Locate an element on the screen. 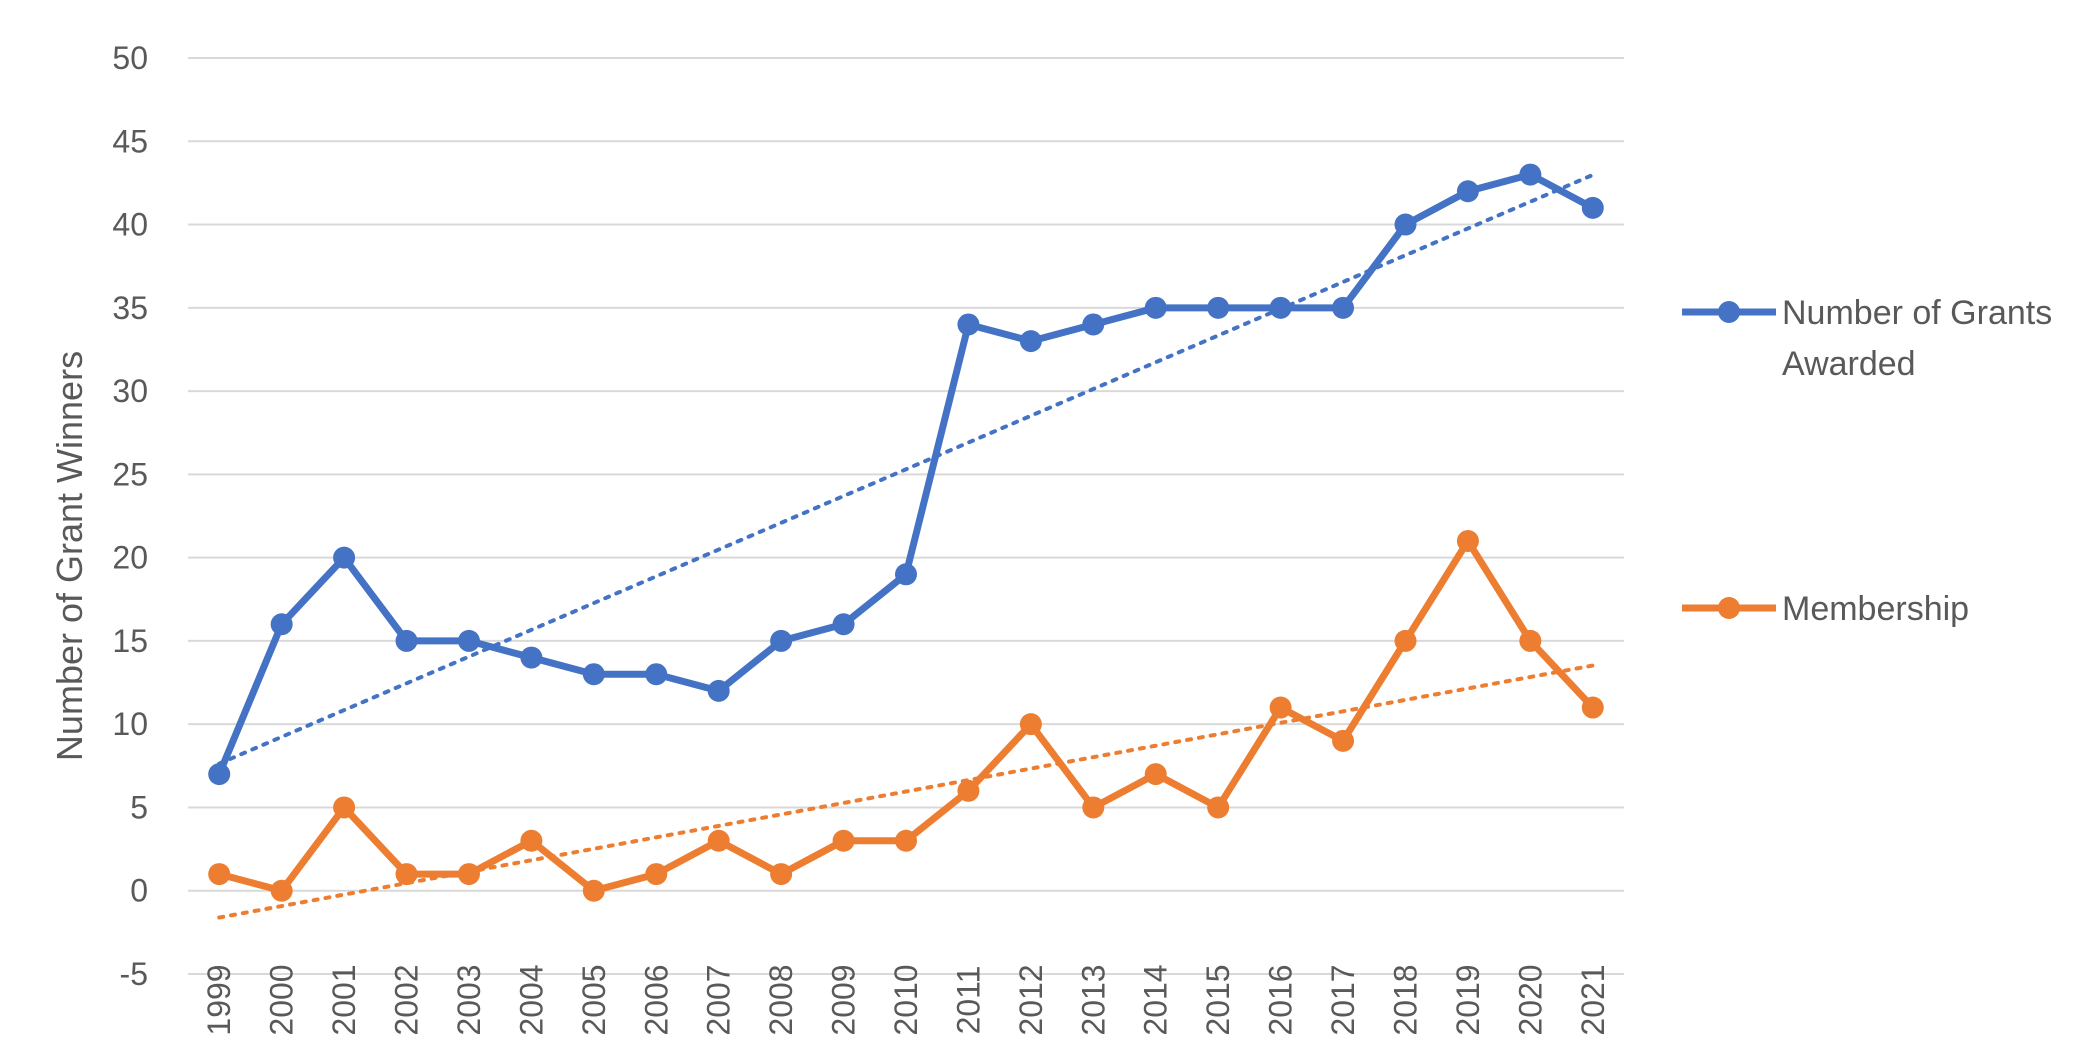 Image resolution: width=2092 pixels, height=1060 pixels. y-tick-label: -5 is located at coordinates (134, 974).